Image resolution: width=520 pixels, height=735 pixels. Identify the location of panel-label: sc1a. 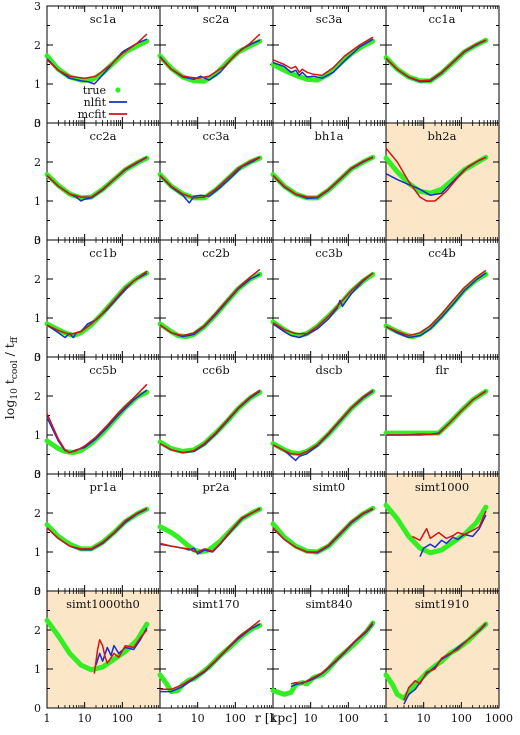
(103, 19).